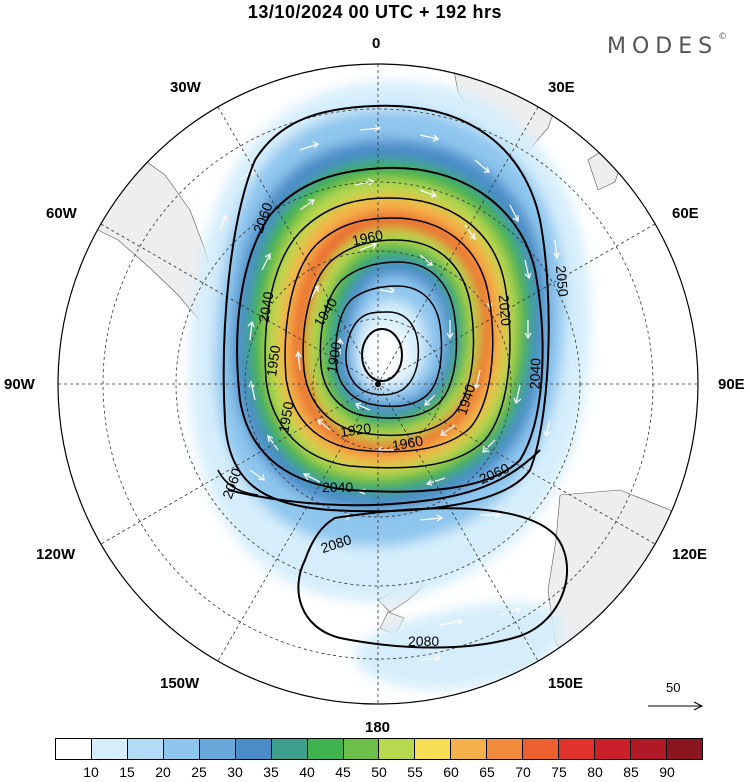  Describe the element at coordinates (62, 213) in the screenshot. I see `lon-label-60w: 60W` at that location.